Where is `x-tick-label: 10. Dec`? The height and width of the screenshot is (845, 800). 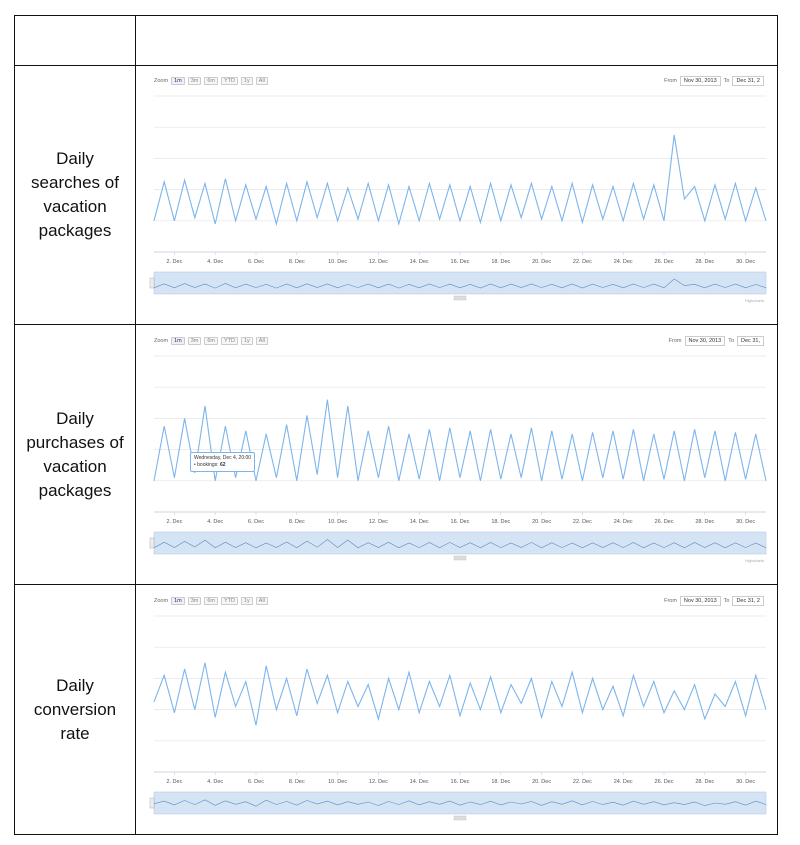 x-tick-label: 10. Dec is located at coordinates (337, 782).